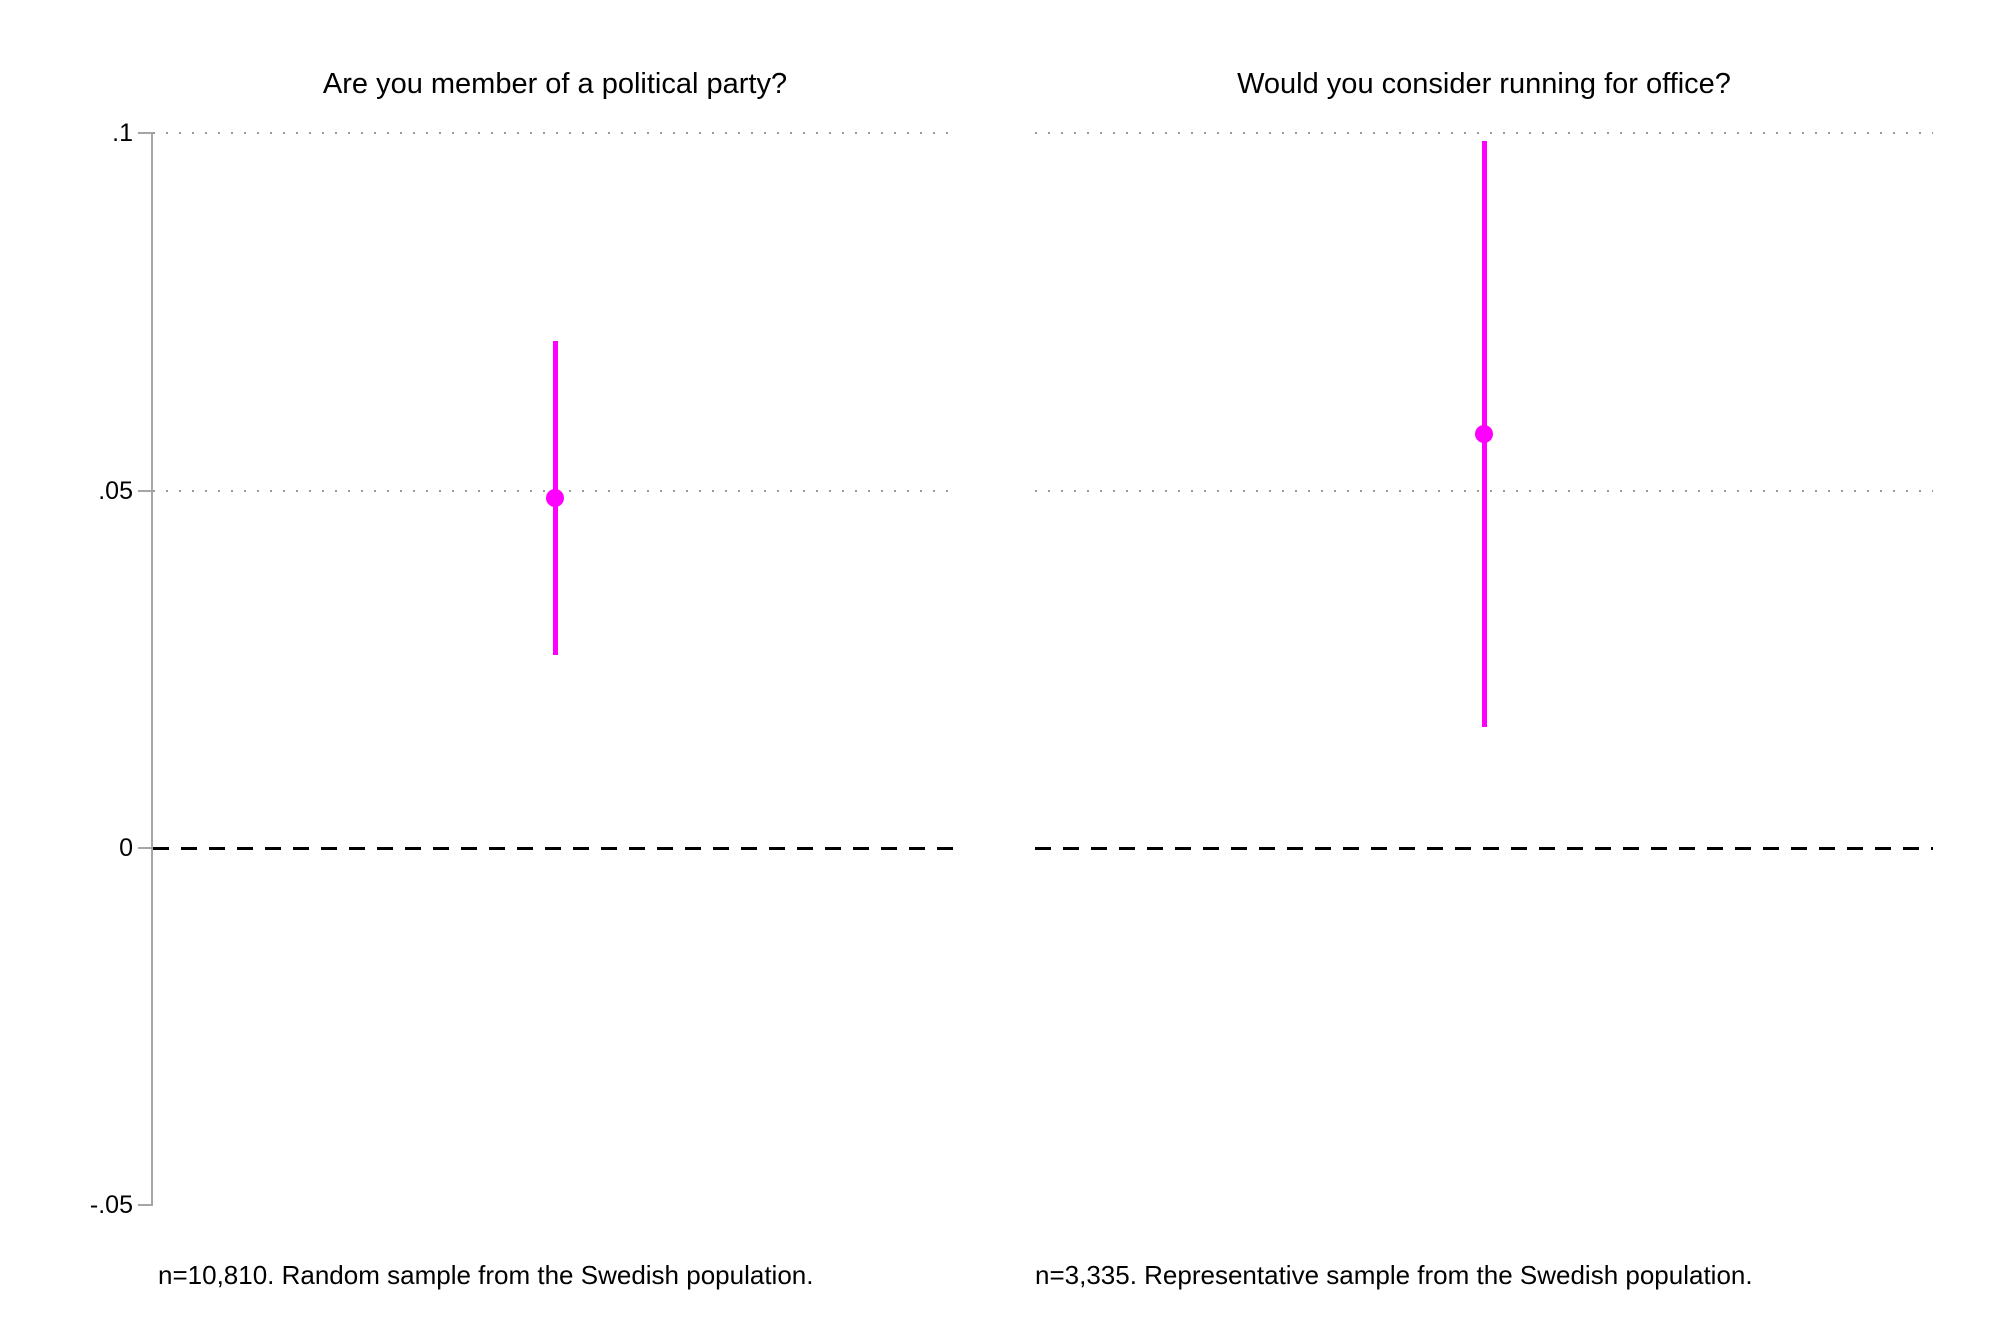  I want to click on y-axis-line, so click(152, 669).